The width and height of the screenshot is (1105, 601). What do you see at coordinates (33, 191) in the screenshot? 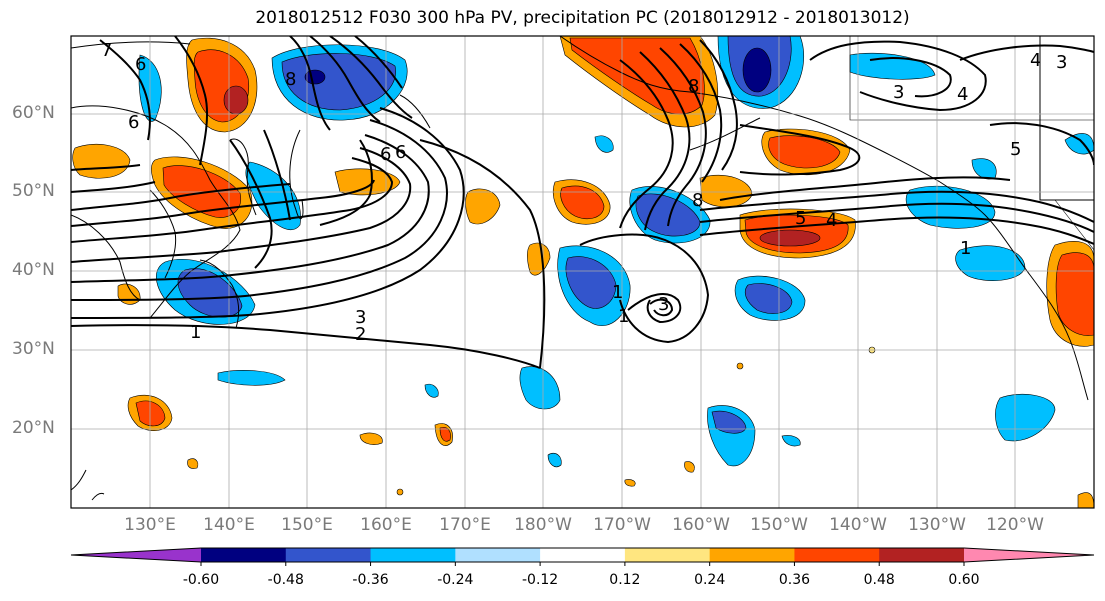
I see `lat-label: 50°N` at bounding box center [33, 191].